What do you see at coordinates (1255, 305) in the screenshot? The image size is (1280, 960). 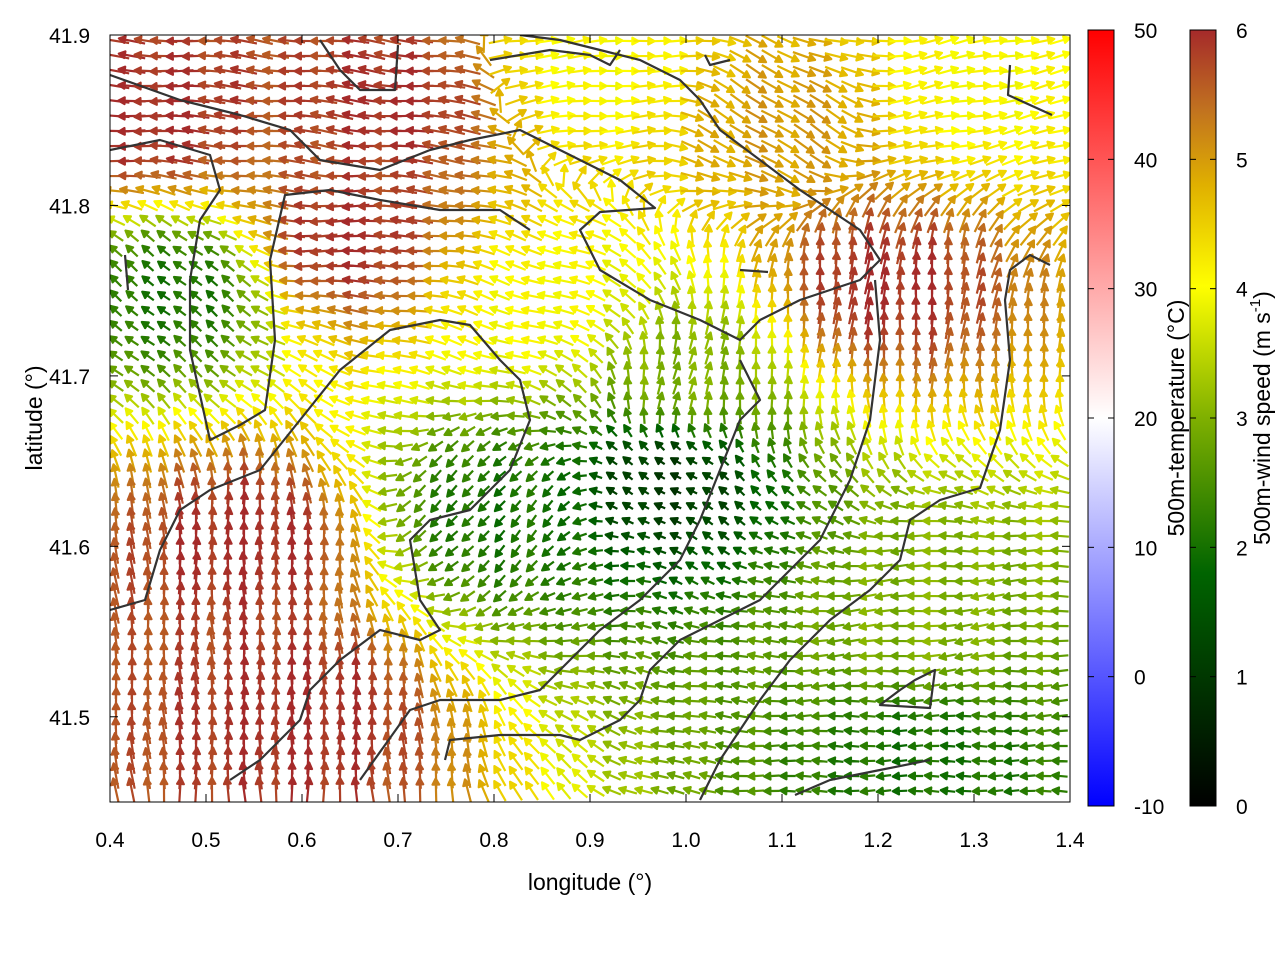 I see `wind-colorbar-label-sup: -1` at bounding box center [1255, 305].